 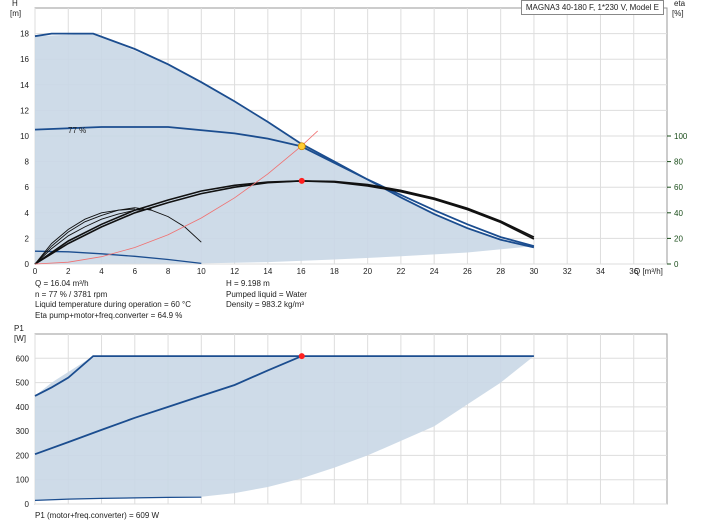 I want to click on y2-axis-unit: [%], so click(x=678, y=13).